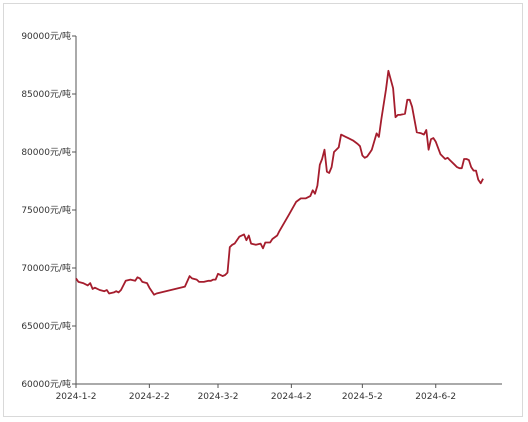 Image resolution: width=528 pixels, height=422 pixels. What do you see at coordinates (435, 397) in the screenshot?
I see `x-tick-label: 2024-6-2` at bounding box center [435, 397].